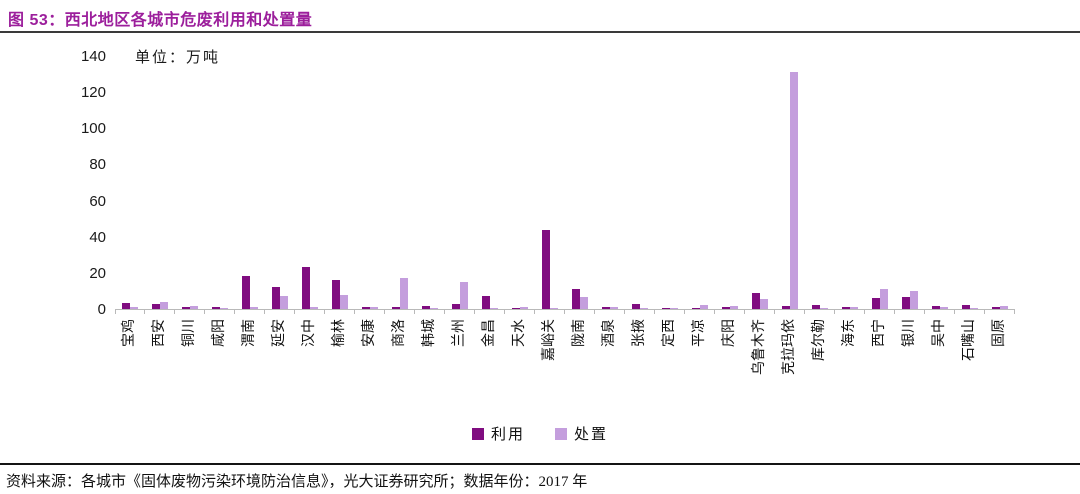 The height and width of the screenshot is (494, 1080). What do you see at coordinates (540, 32) in the screenshot?
I see `title-divider` at bounding box center [540, 32].